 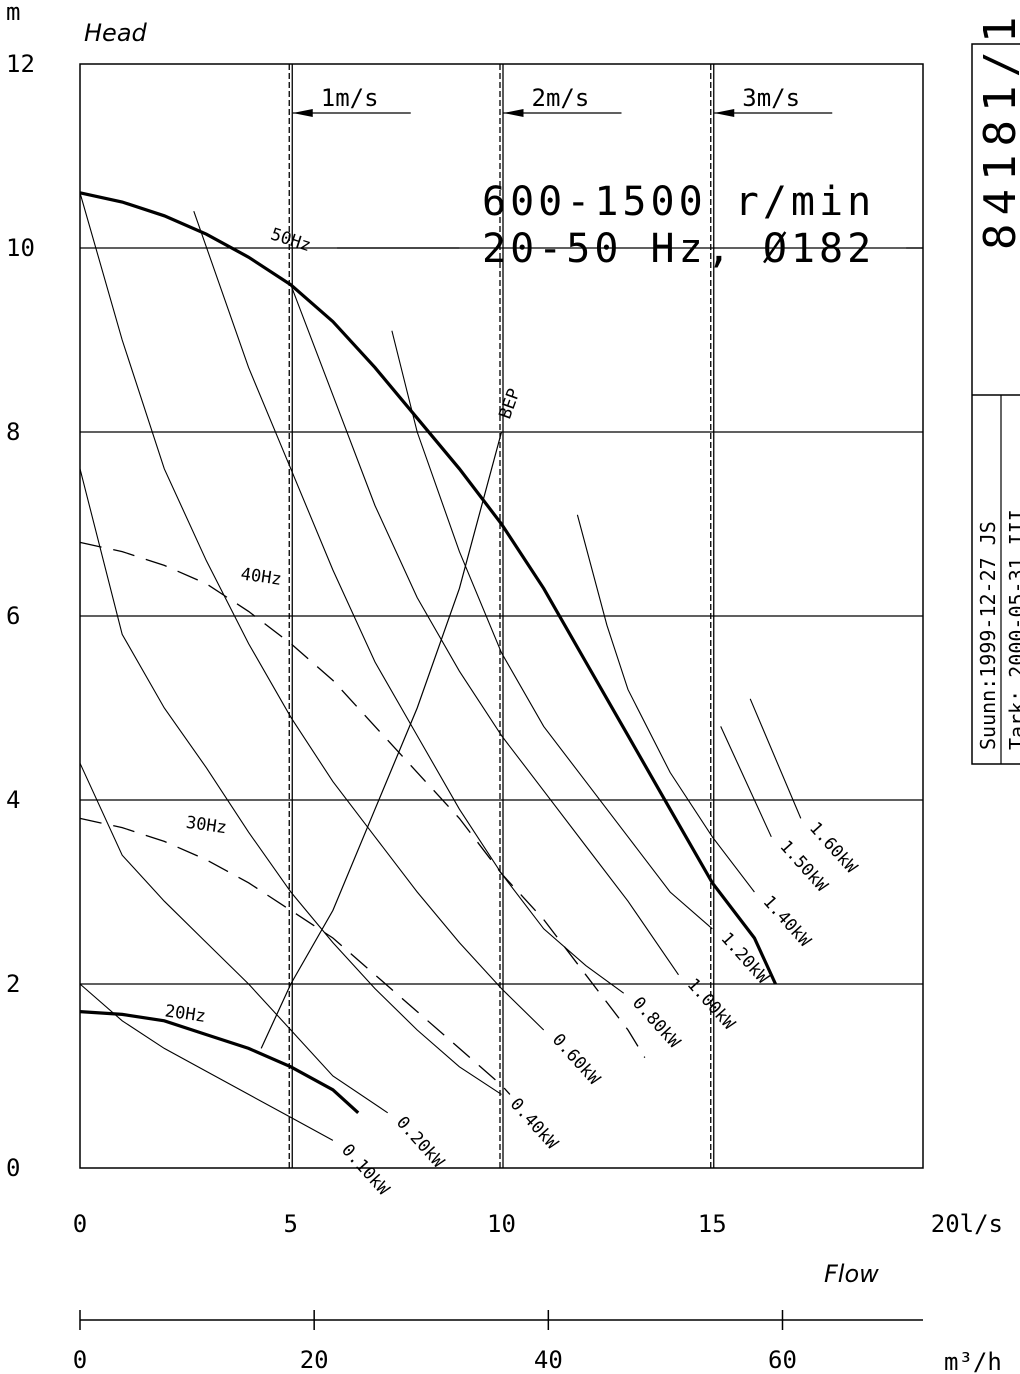 I want to click on y-tick-label-0: 0, so click(x=13, y=1168).